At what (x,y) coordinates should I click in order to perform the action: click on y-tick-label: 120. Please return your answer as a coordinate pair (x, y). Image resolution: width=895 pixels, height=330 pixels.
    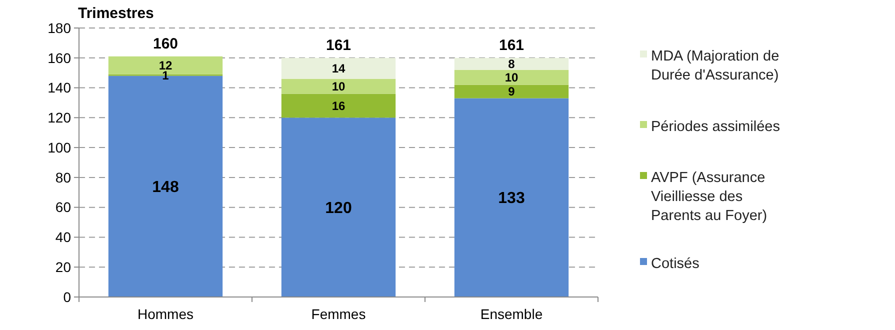
    Looking at the image, I should click on (60, 118).